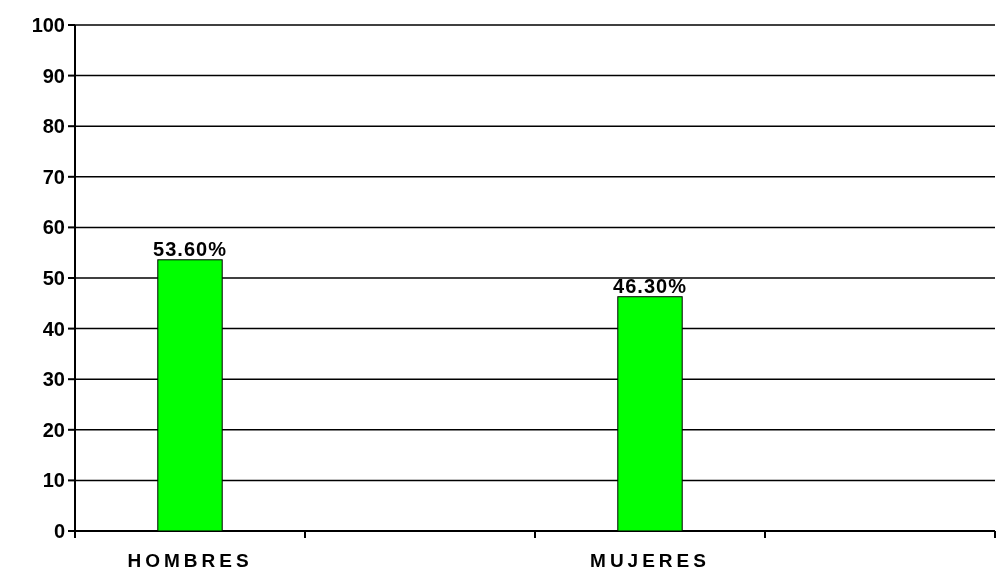  I want to click on y-tick-label: 90, so click(53, 75).